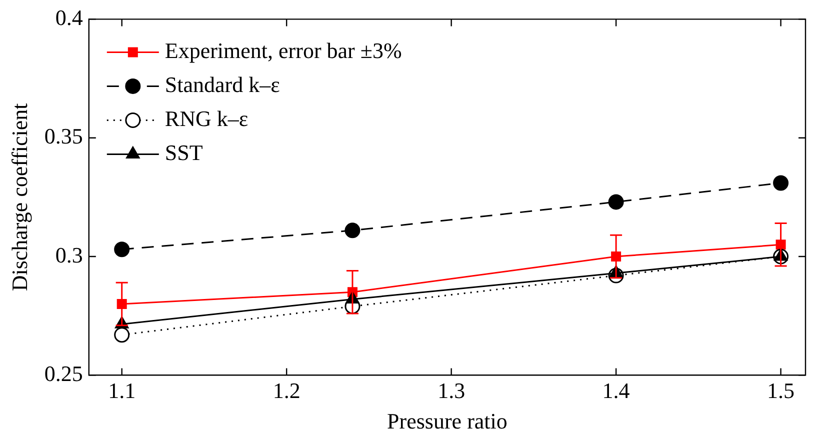  What do you see at coordinates (283, 50) in the screenshot?
I see `legend-label: Experiment, error bar ±3%` at bounding box center [283, 50].